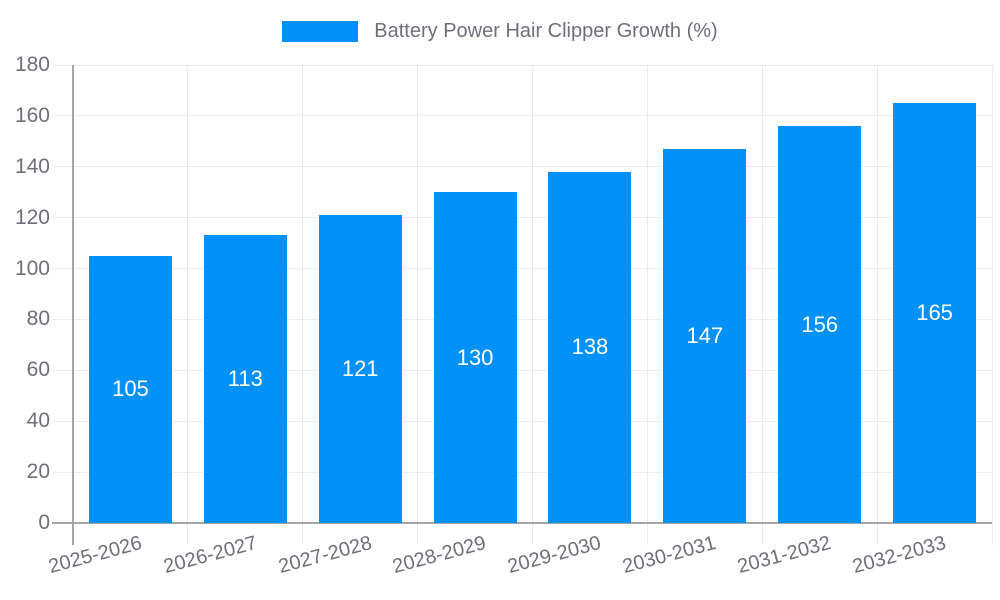 The width and height of the screenshot is (1000, 600). What do you see at coordinates (32, 166) in the screenshot?
I see `y-tick-label: 140` at bounding box center [32, 166].